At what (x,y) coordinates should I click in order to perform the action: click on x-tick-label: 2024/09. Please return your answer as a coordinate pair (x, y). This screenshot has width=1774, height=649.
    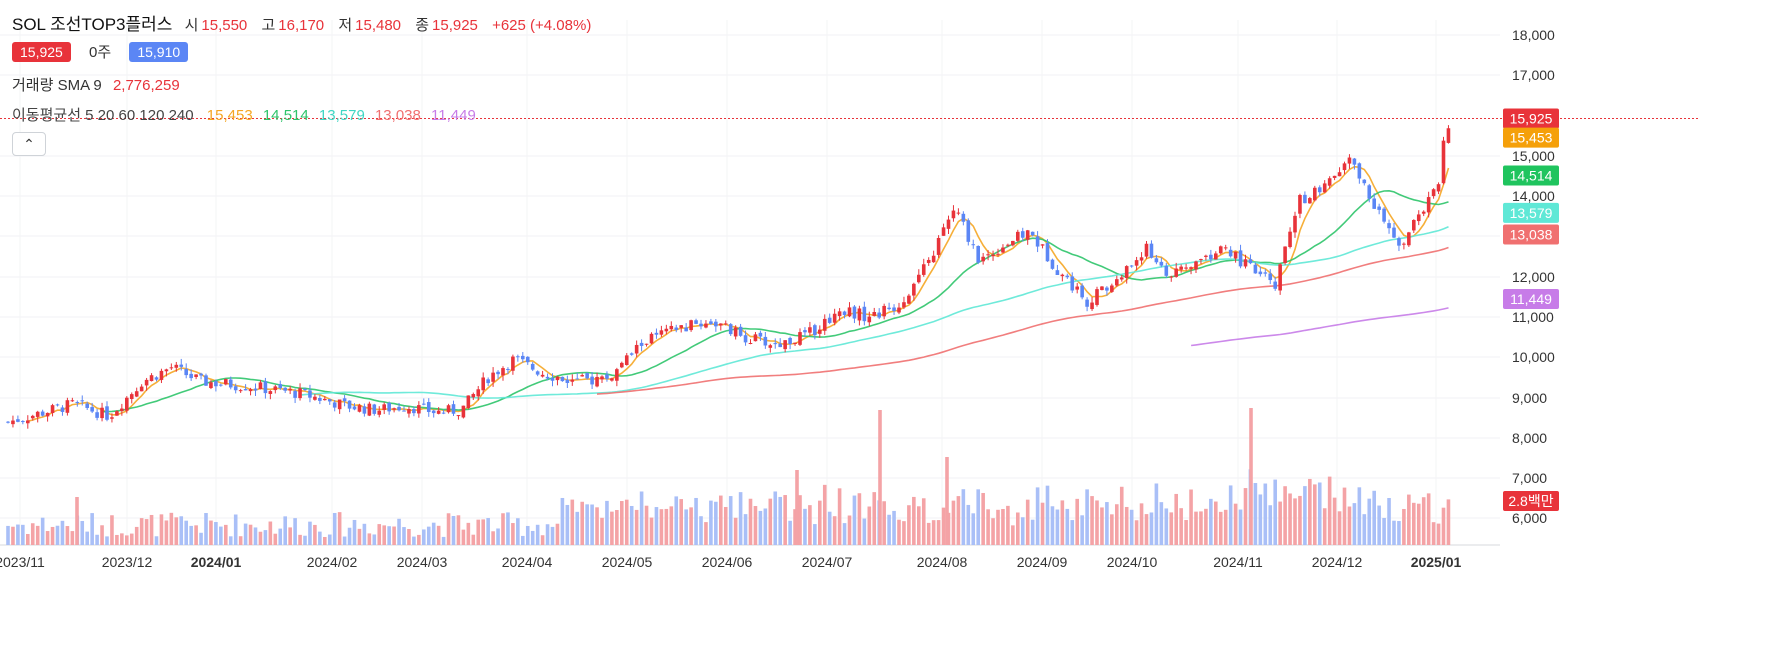
    Looking at the image, I should click on (1042, 562).